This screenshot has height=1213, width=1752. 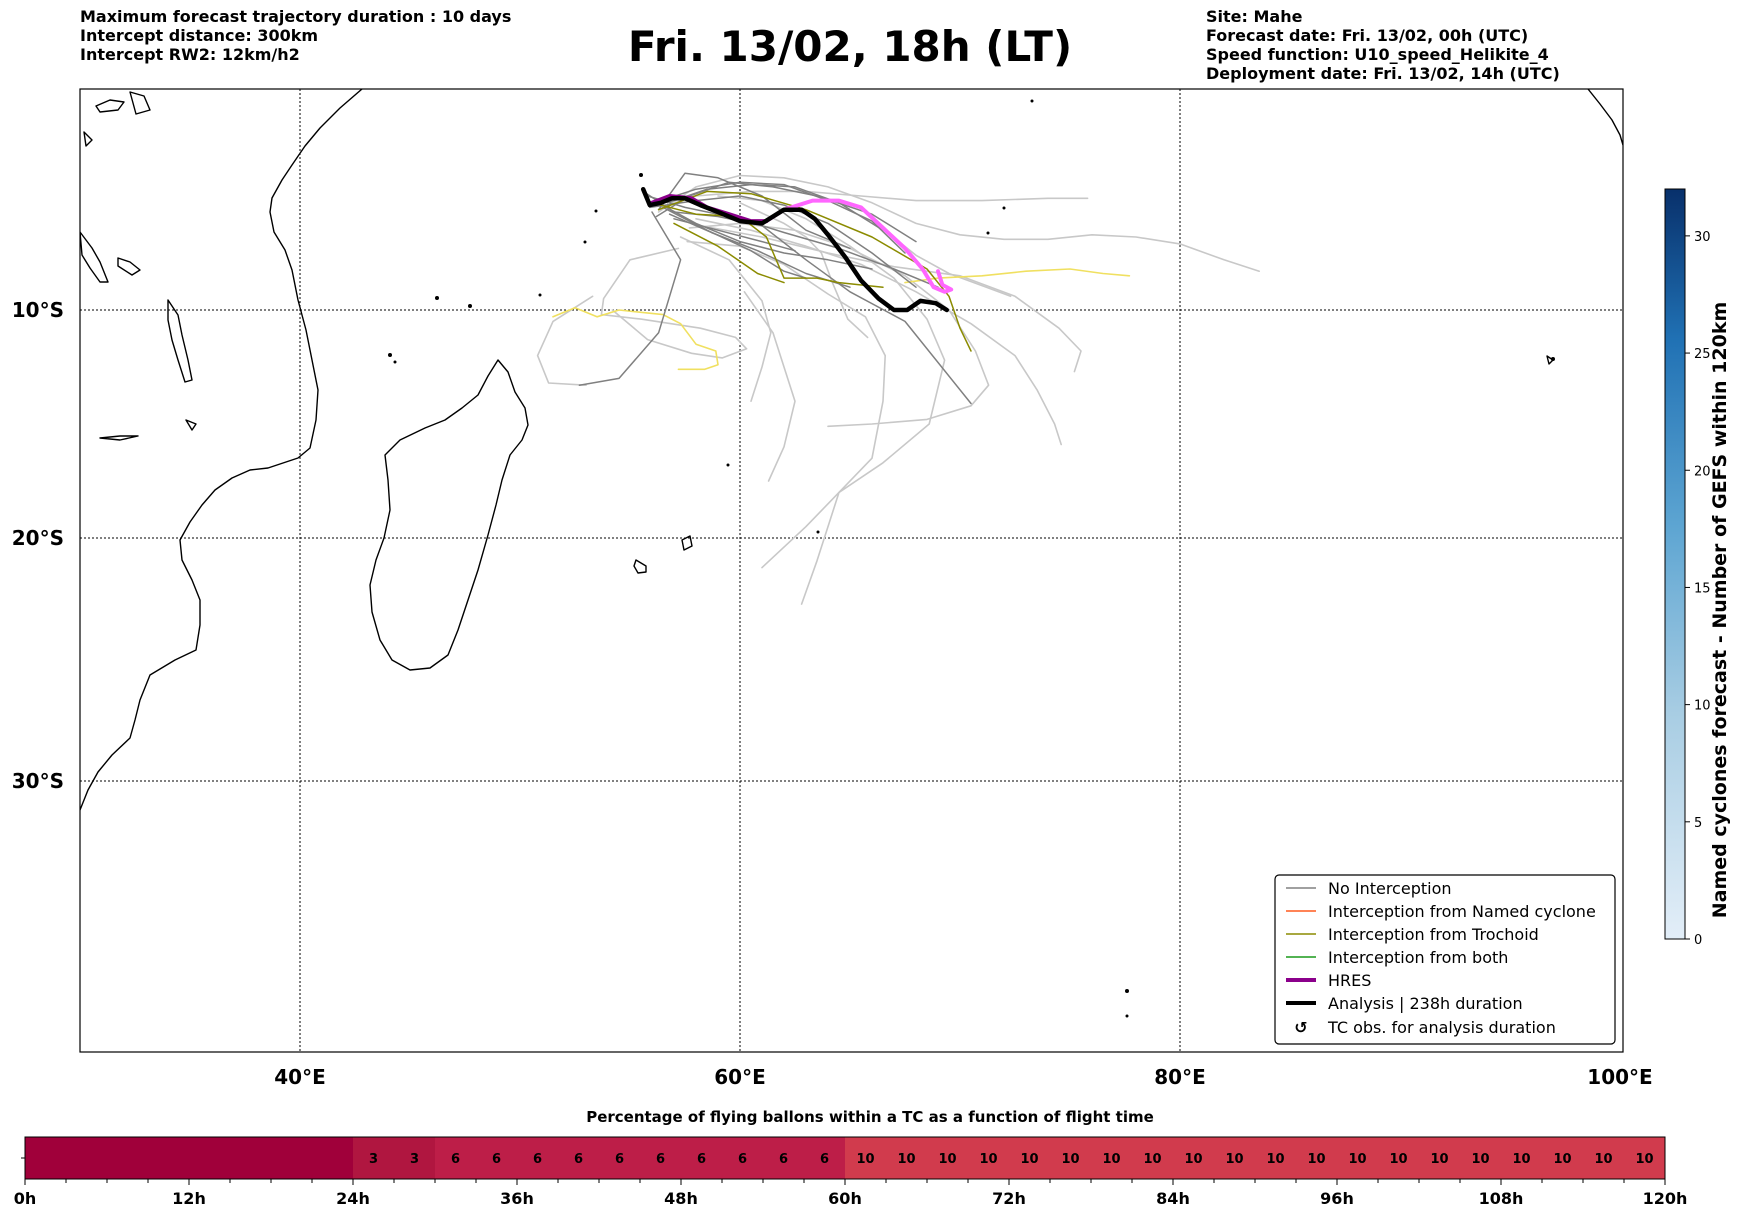 I want to click on colorbar-tick-label: 20, so click(x=1702, y=471).